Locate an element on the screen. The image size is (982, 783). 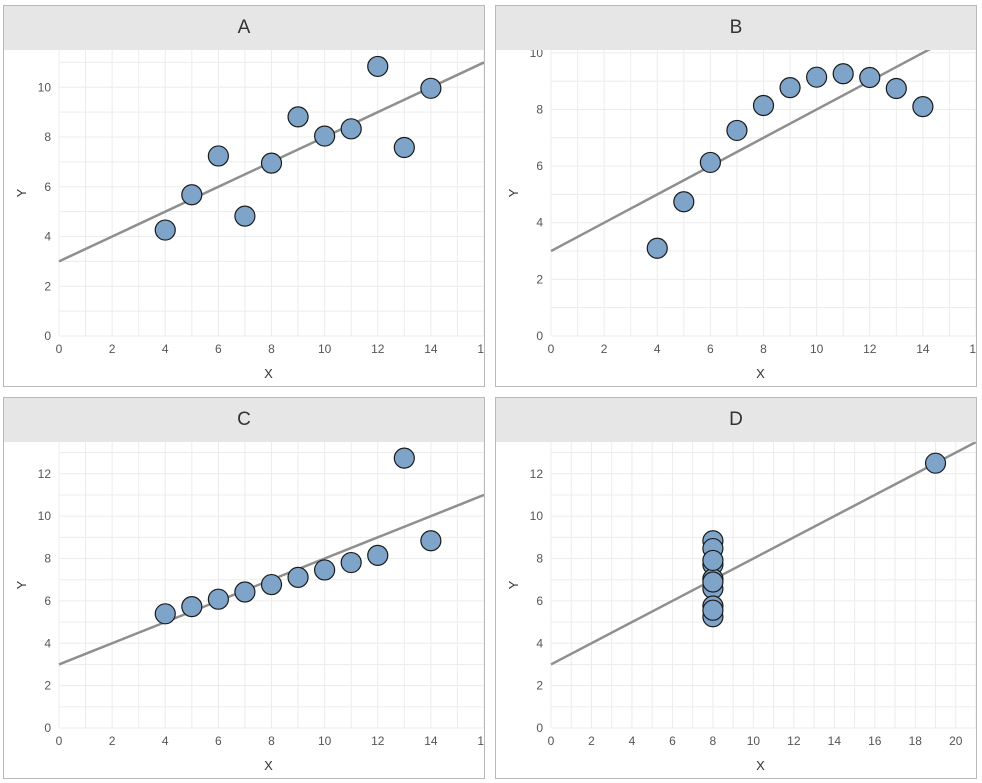
x-tick-label: 18 is located at coordinates (916, 741).